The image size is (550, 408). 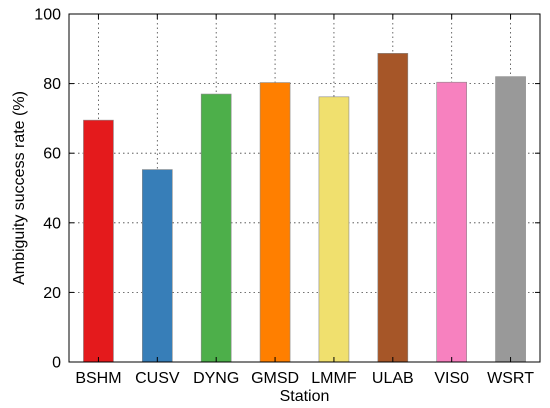 What do you see at coordinates (52, 293) in the screenshot?
I see `y-tick-label: 20` at bounding box center [52, 293].